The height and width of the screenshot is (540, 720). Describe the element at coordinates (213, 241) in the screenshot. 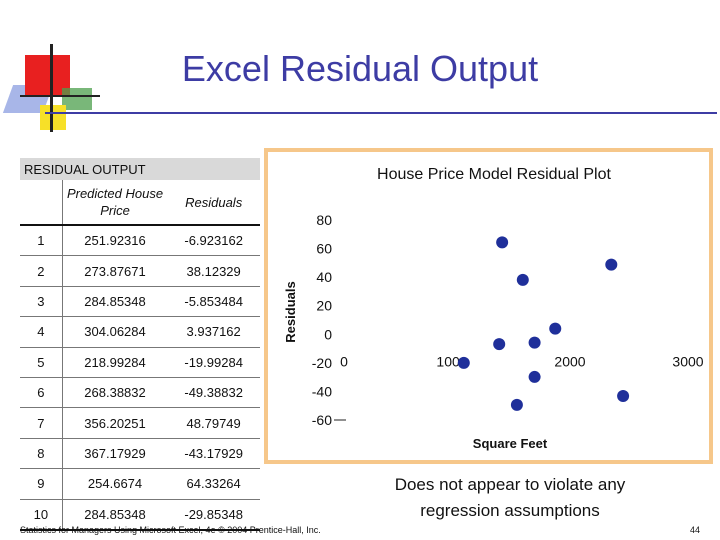

I see `row-residual: -6.923162` at that location.